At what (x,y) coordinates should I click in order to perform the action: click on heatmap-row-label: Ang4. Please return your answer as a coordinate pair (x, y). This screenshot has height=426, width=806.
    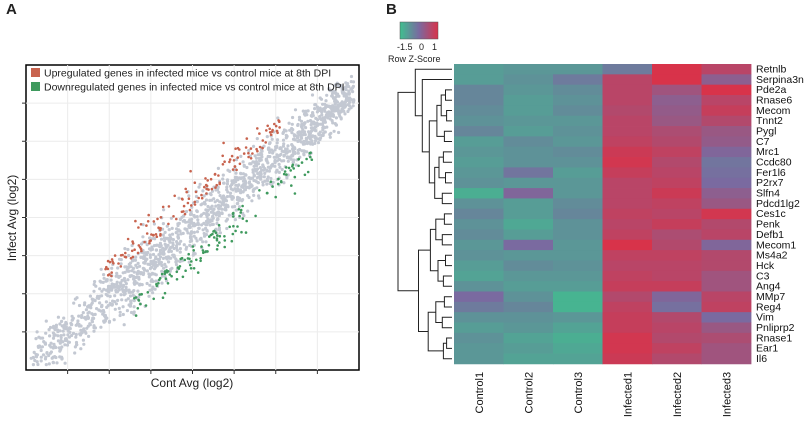
    Looking at the image, I should click on (768, 287).